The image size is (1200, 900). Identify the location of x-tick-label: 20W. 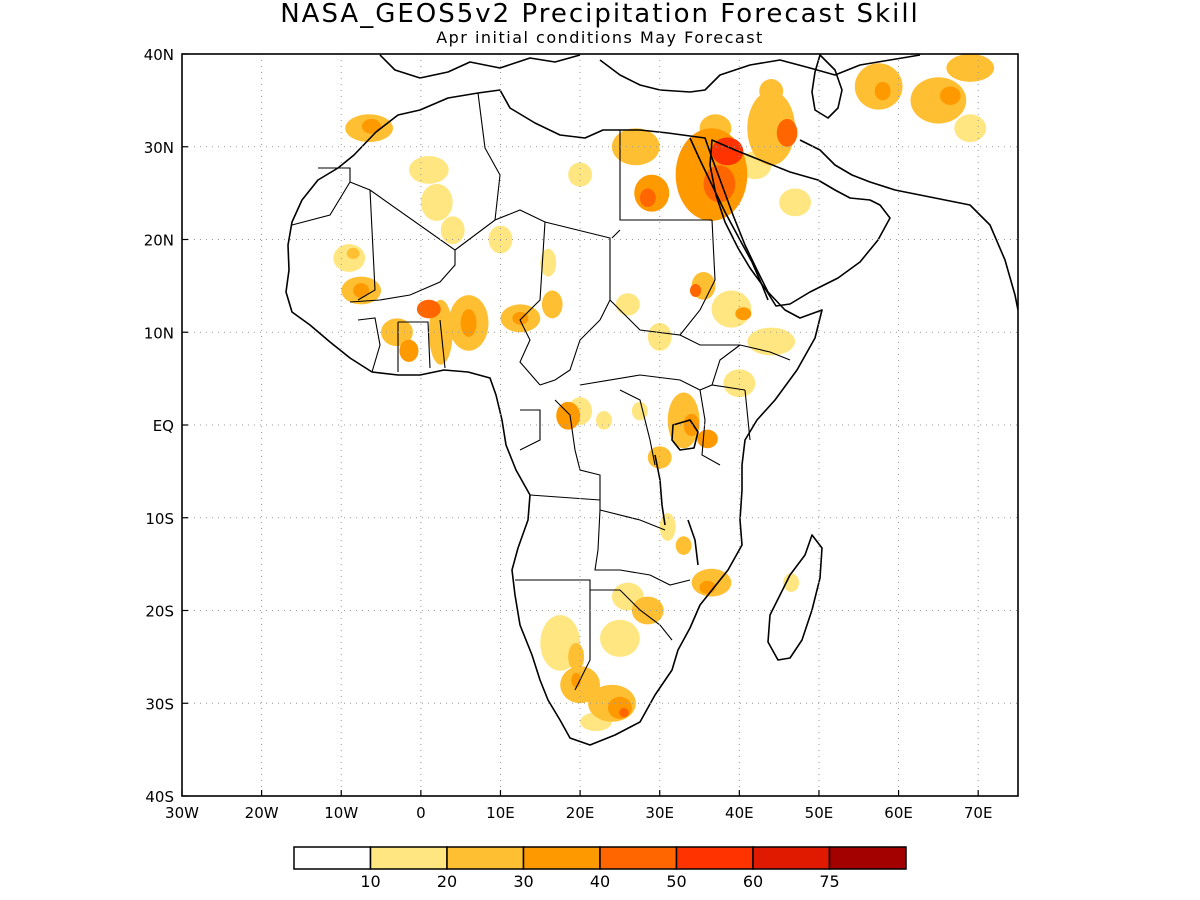
(262, 813).